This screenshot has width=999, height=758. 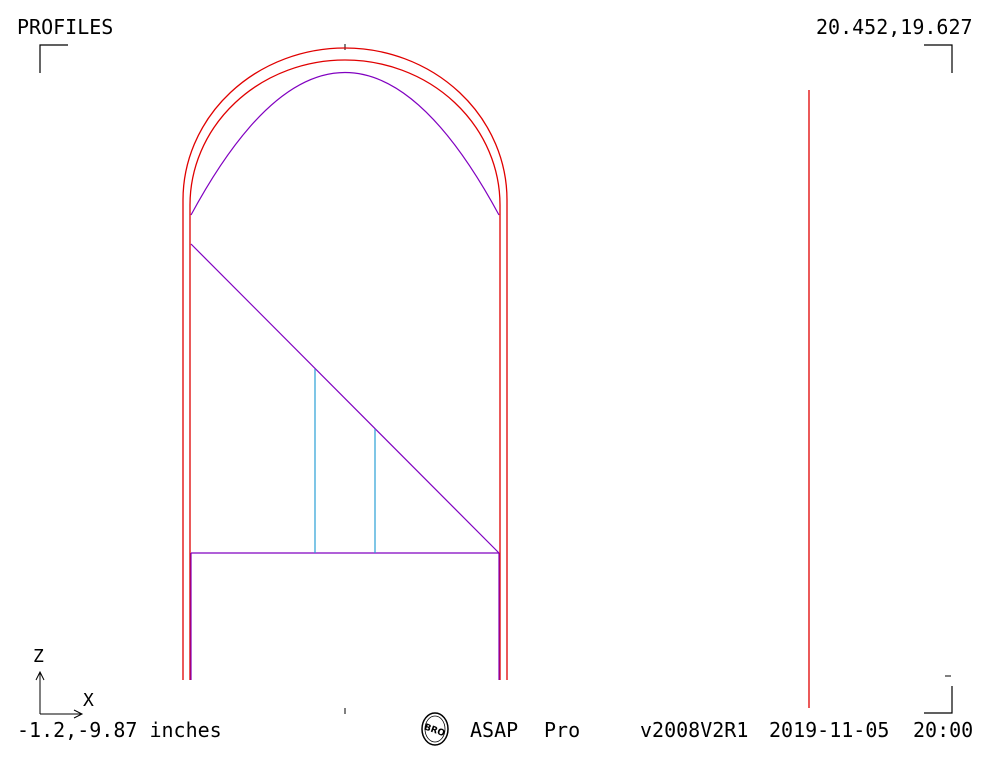 I want to click on date-label: 2019-11-05, so click(x=829, y=730).